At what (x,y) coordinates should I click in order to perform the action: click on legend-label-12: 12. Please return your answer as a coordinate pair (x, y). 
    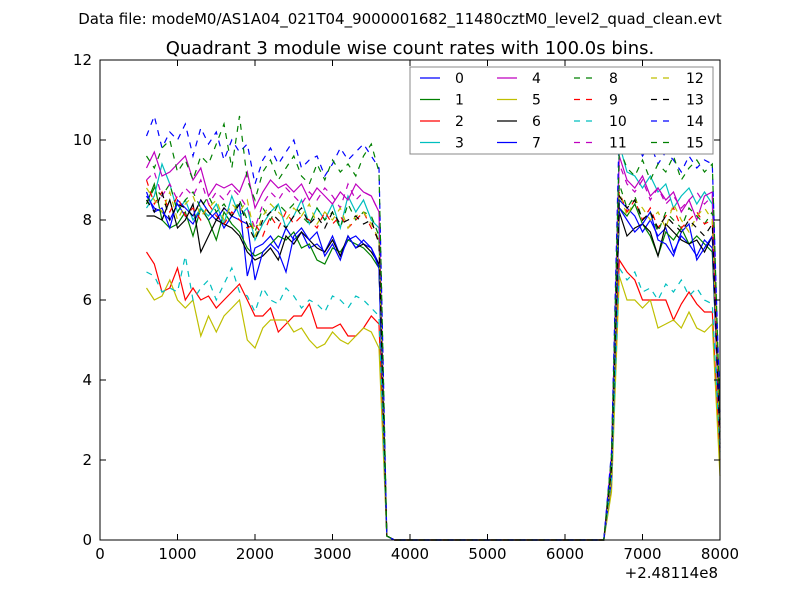
    Looking at the image, I should click on (695, 79).